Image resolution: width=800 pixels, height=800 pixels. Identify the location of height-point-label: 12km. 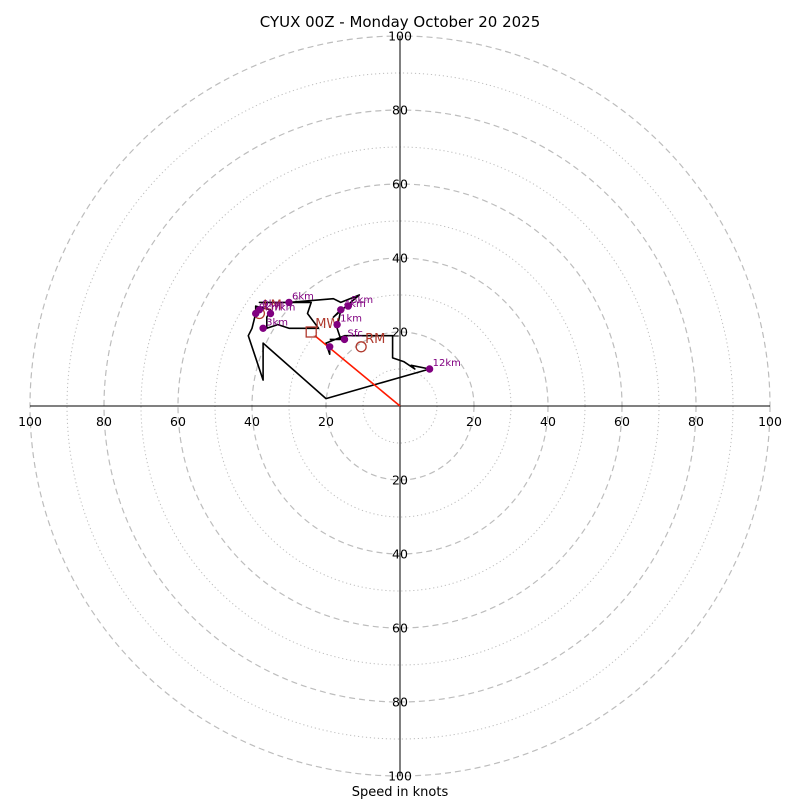
(447, 363).